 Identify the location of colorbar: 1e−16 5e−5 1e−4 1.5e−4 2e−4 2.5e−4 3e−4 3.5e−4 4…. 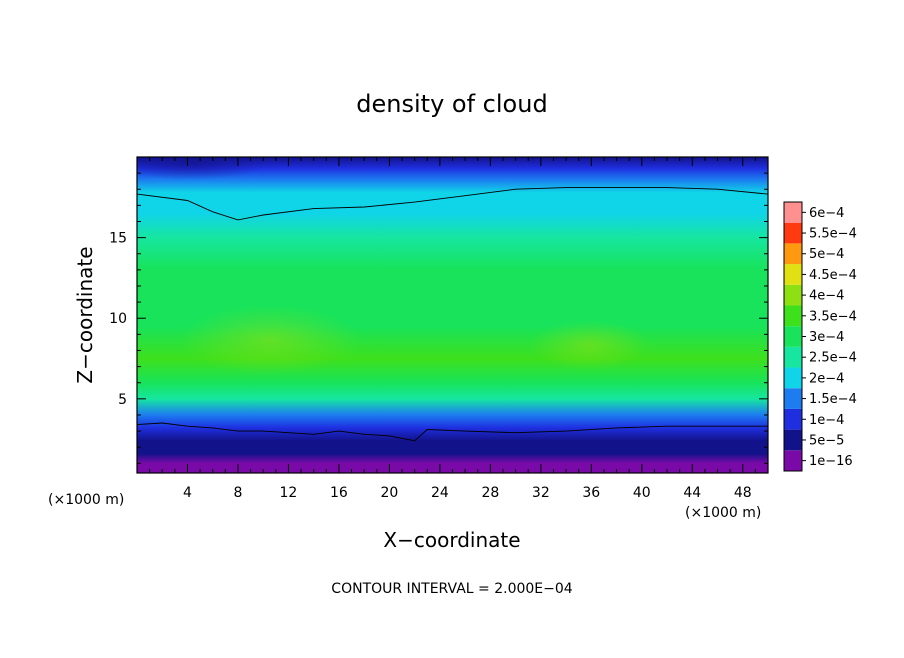
(820, 336).